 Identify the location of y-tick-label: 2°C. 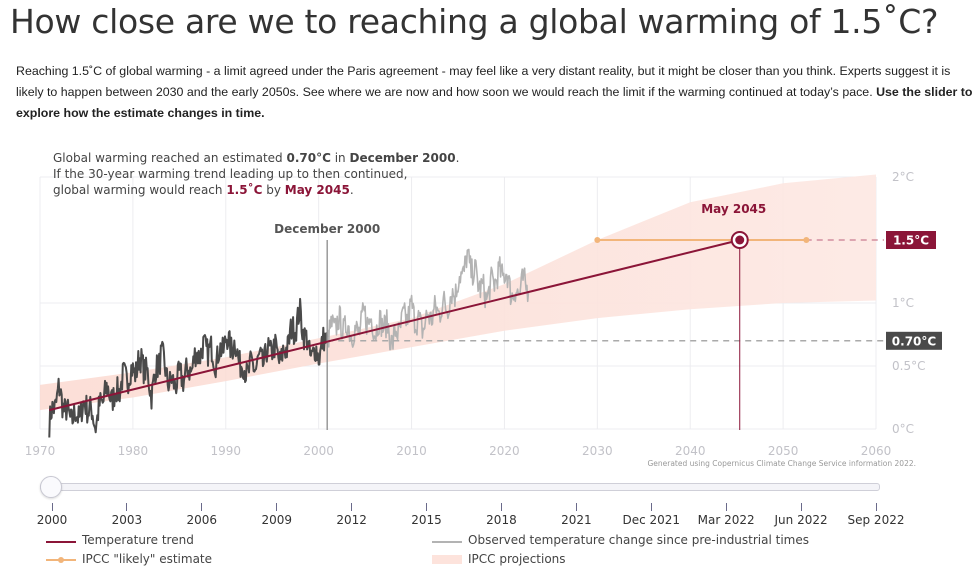
(903, 177).